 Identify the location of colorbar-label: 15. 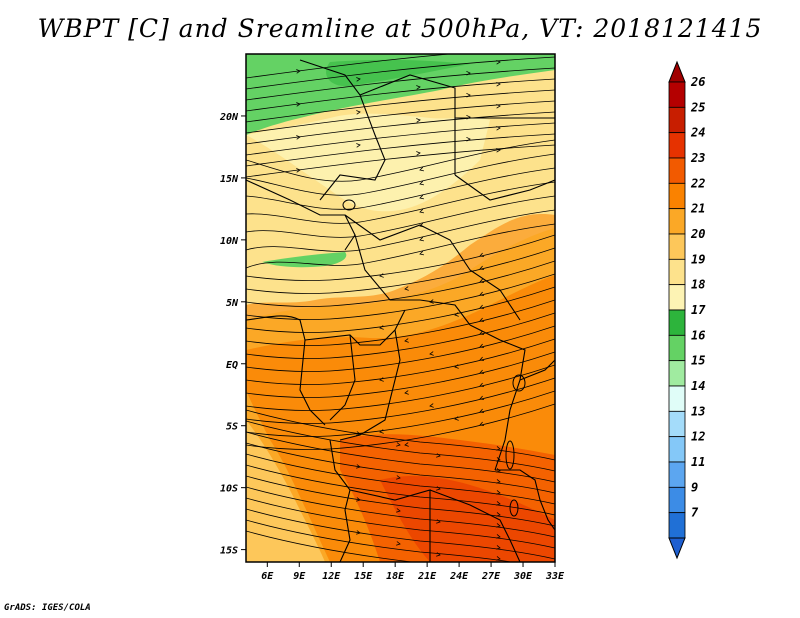
(698, 361).